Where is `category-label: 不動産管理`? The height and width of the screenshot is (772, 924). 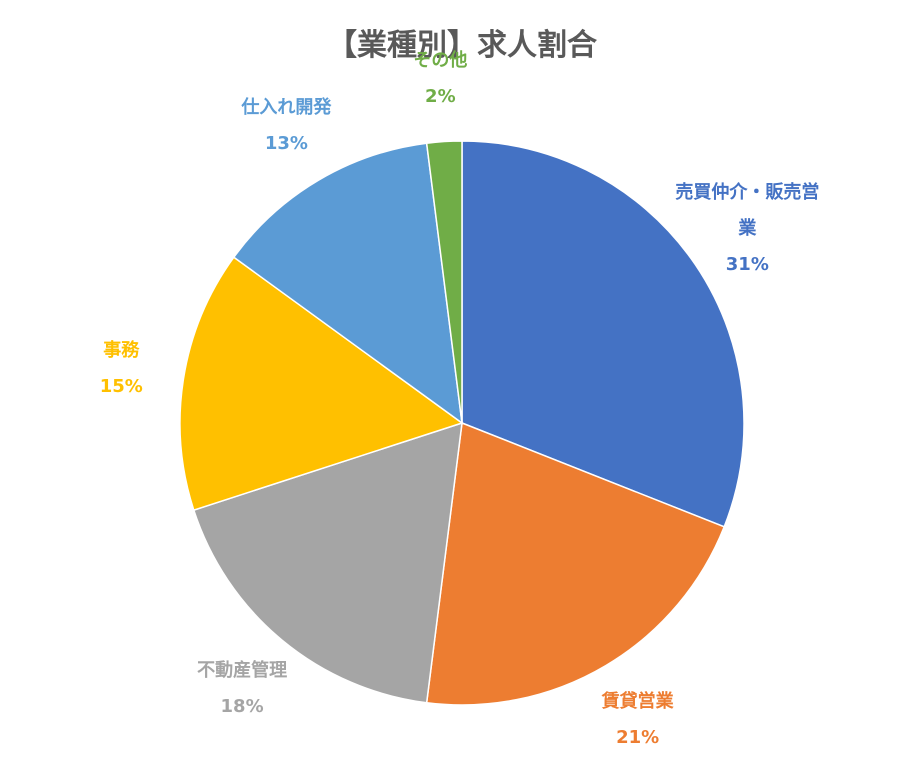 category-label: 不動産管理 is located at coordinates (242, 670).